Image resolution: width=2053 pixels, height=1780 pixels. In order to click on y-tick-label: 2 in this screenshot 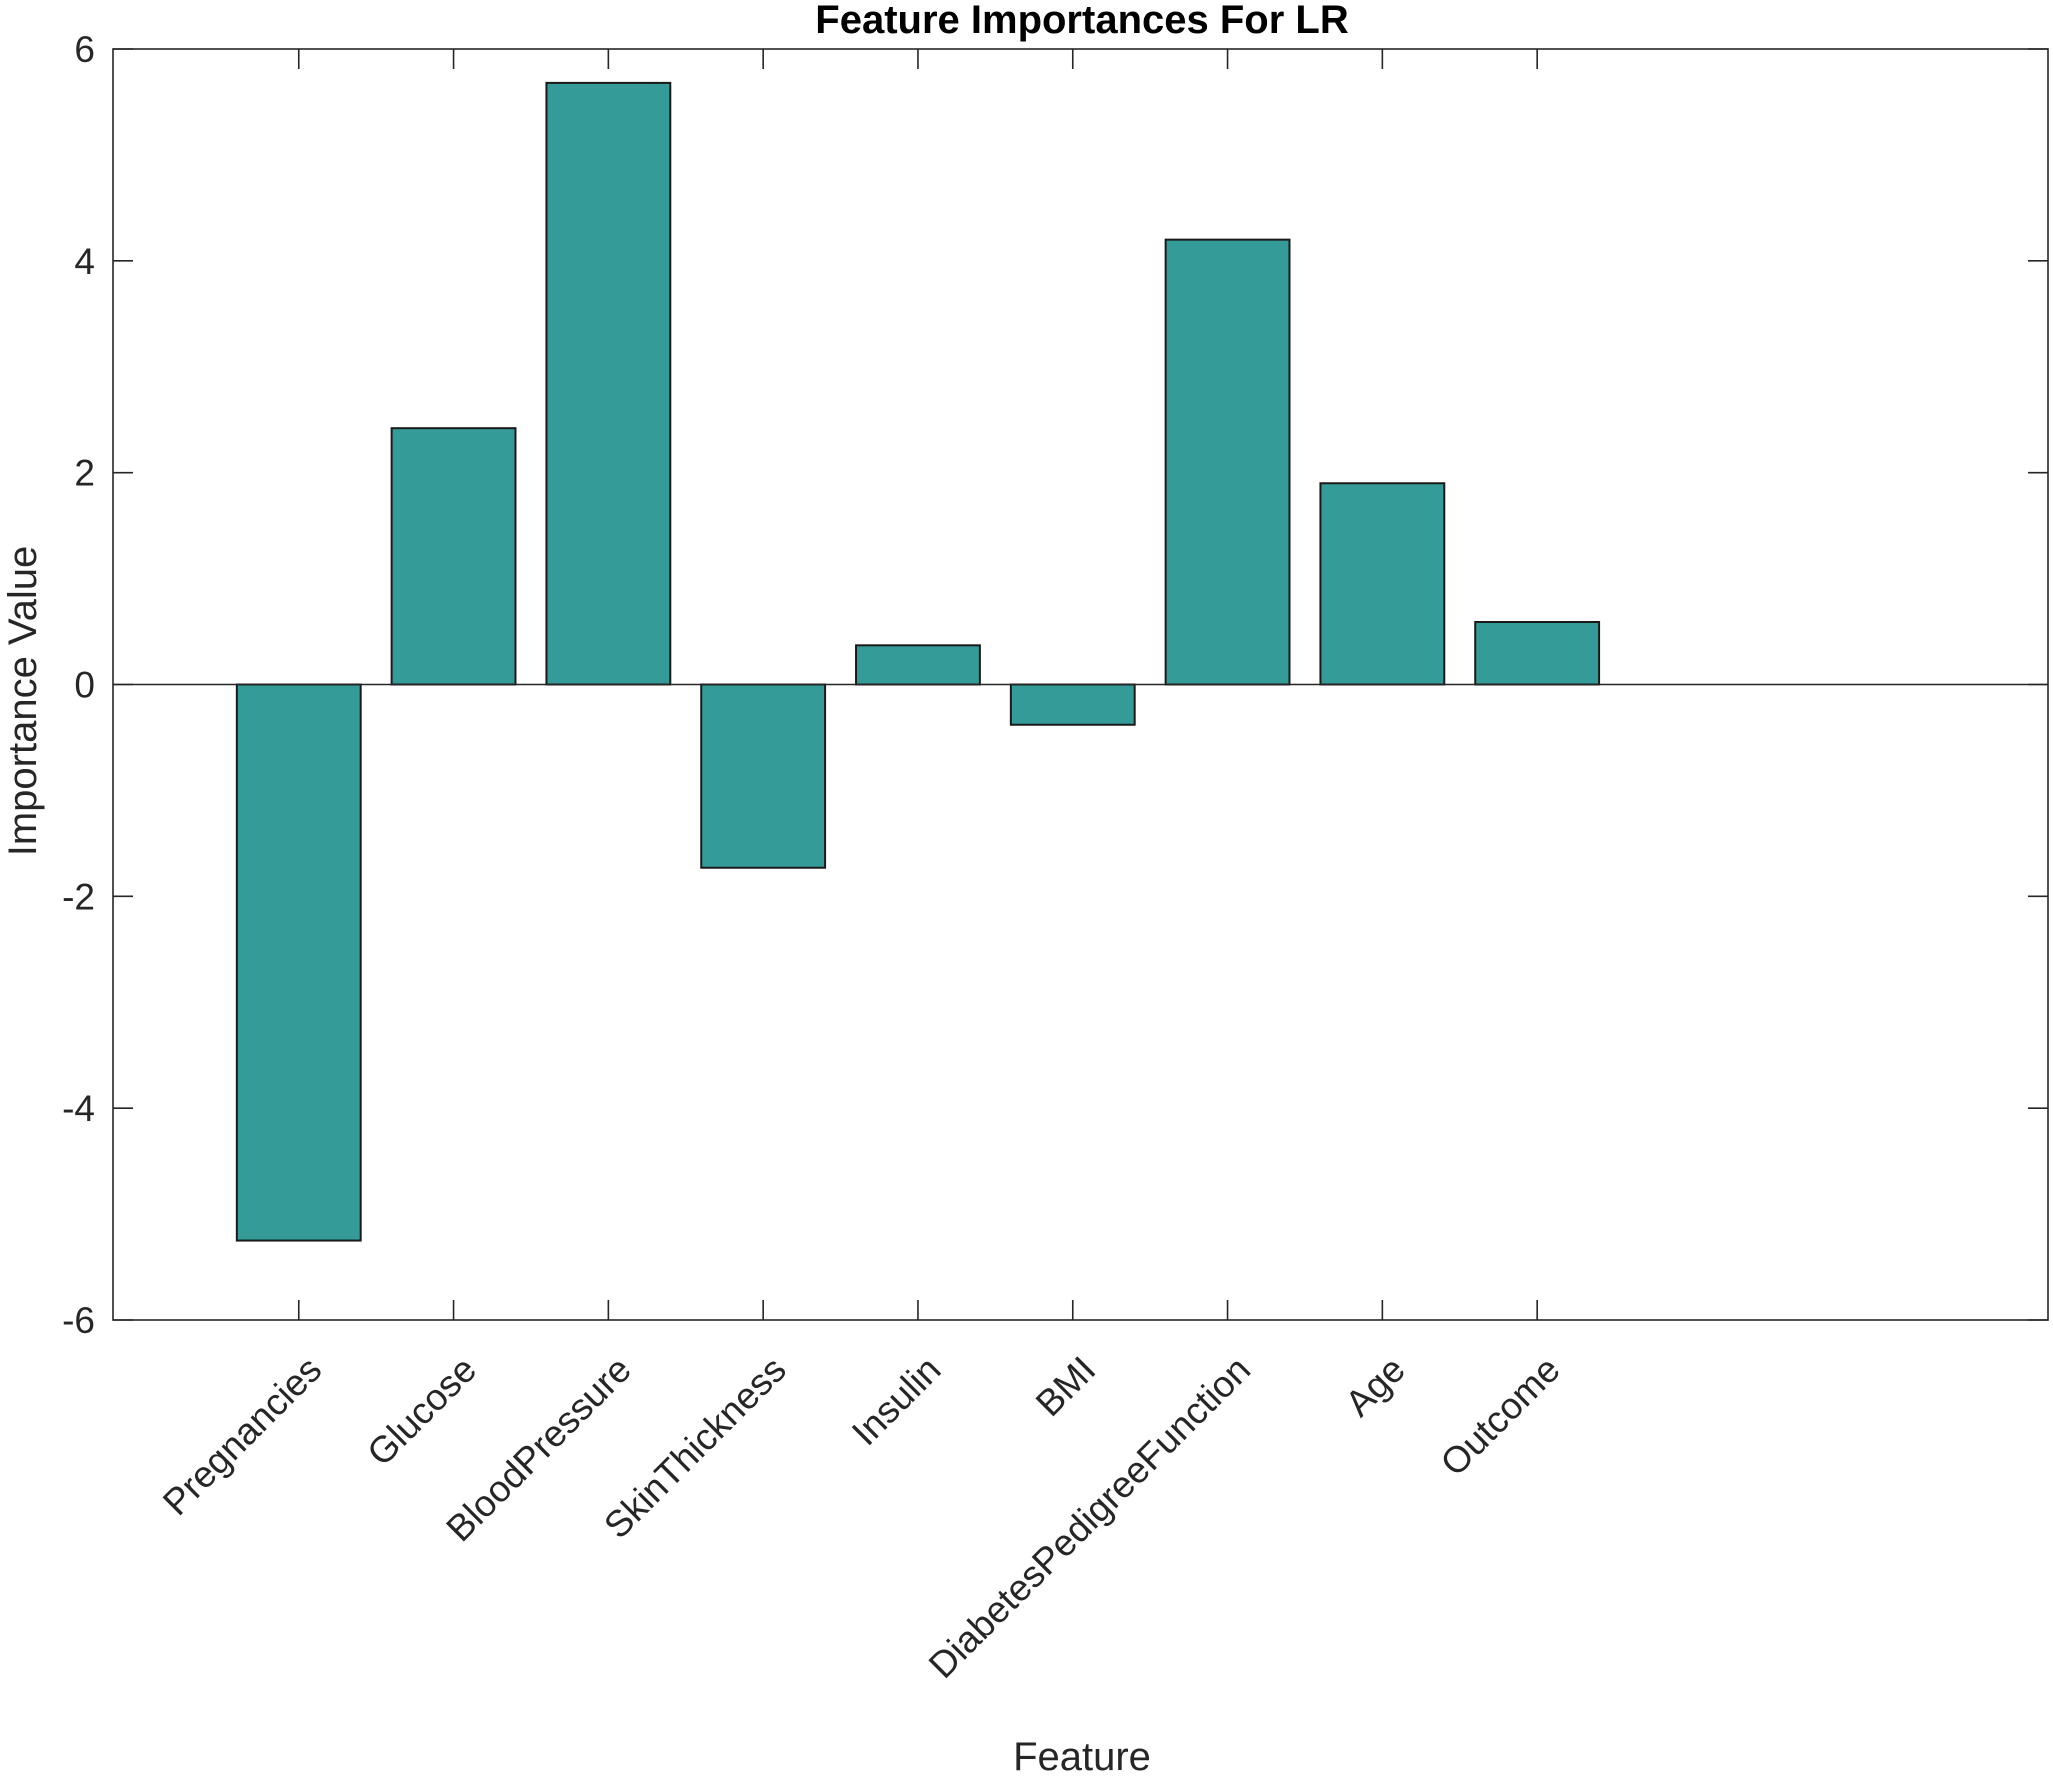, I will do `click(84, 473)`.